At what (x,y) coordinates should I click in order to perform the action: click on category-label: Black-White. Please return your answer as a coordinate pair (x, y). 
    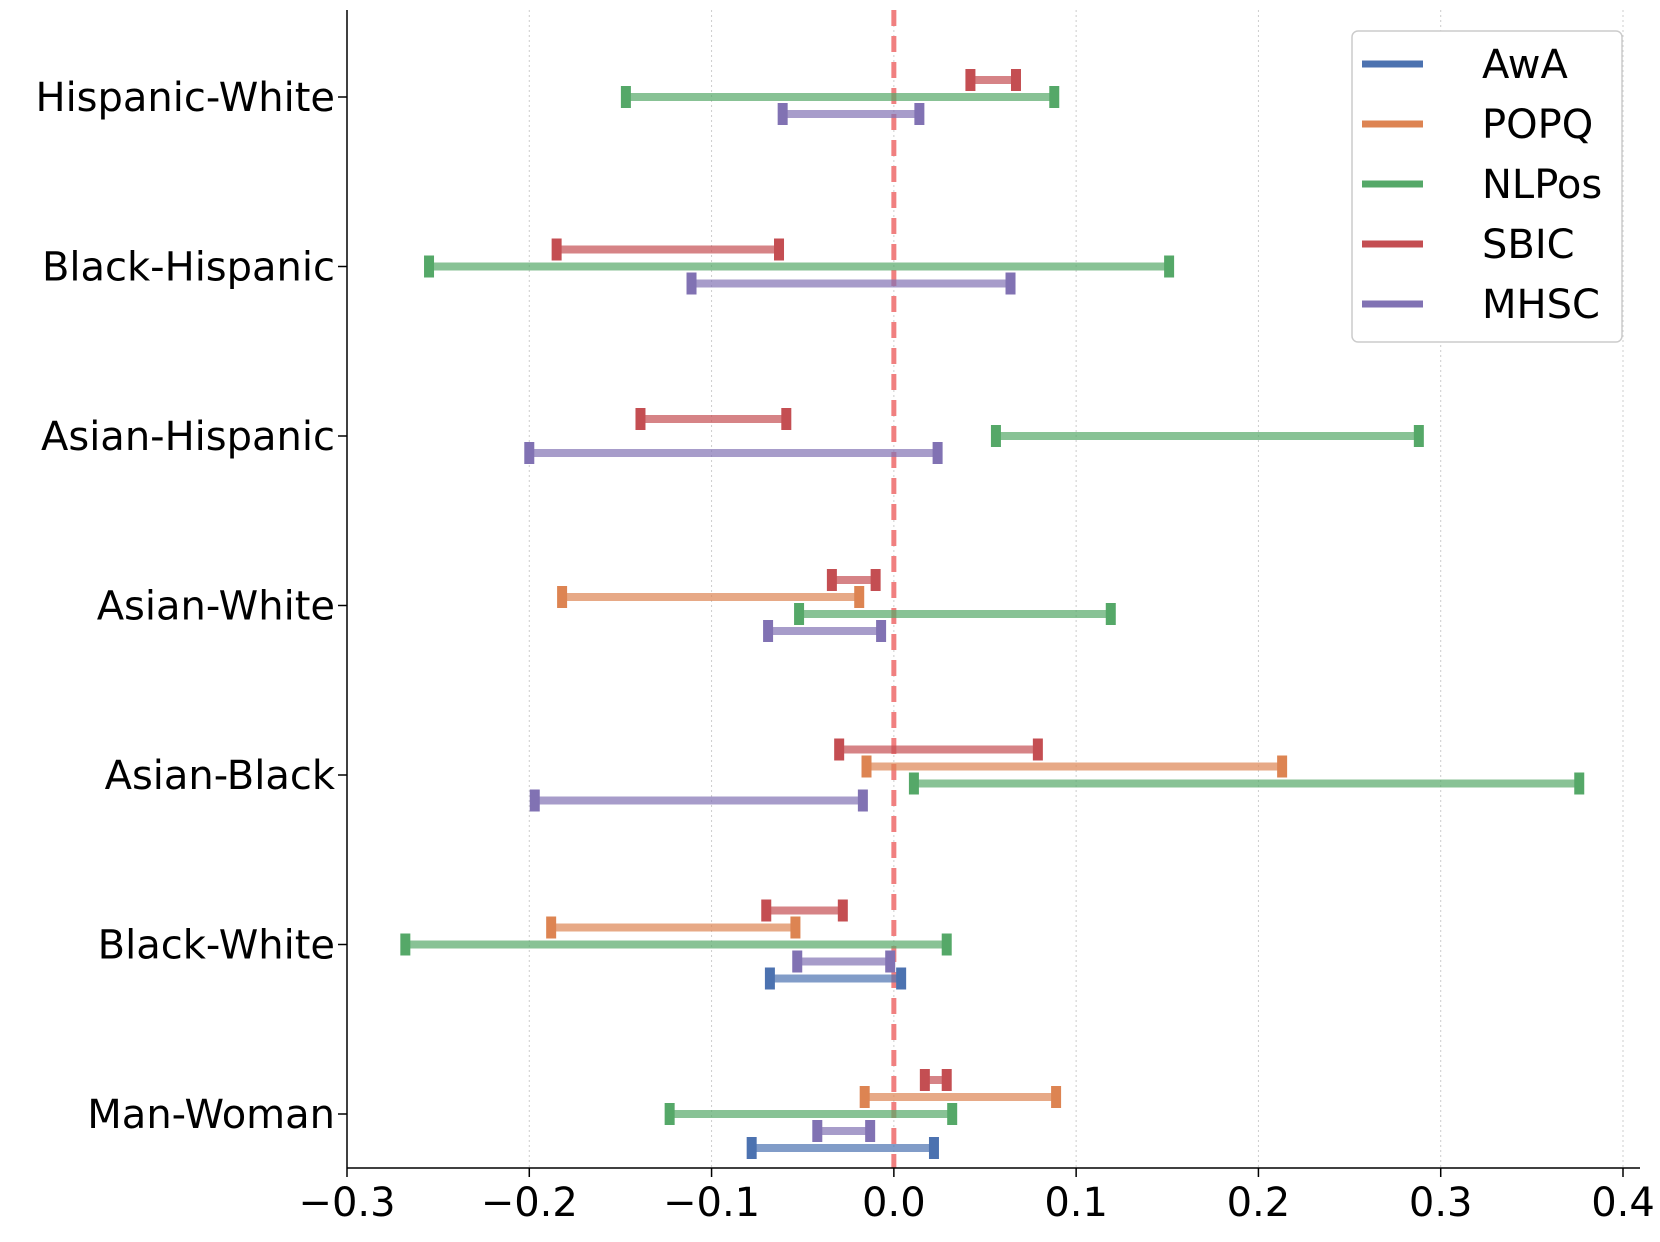
    Looking at the image, I should click on (216, 946).